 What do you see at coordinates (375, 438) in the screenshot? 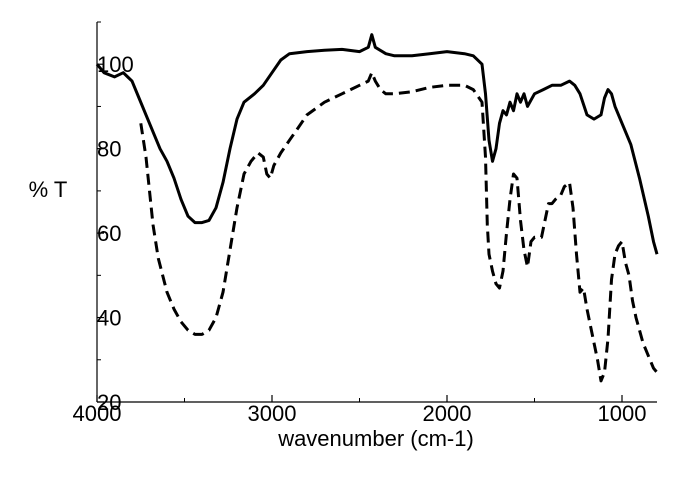
I see `x-axis-label: wavenumber (cm-1)` at bounding box center [375, 438].